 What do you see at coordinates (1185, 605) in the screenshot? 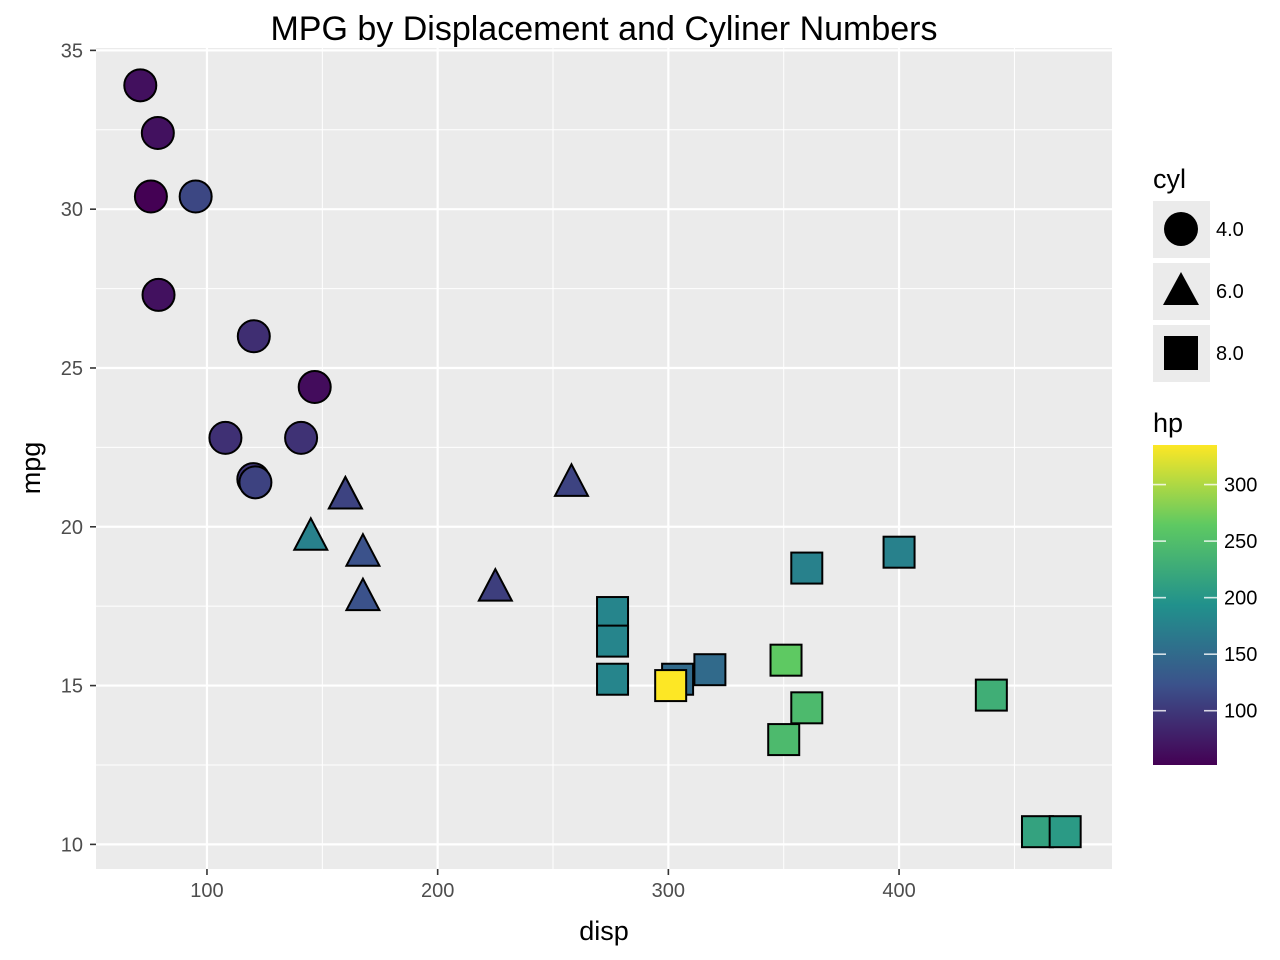
I see `hp-colorbar` at bounding box center [1185, 605].